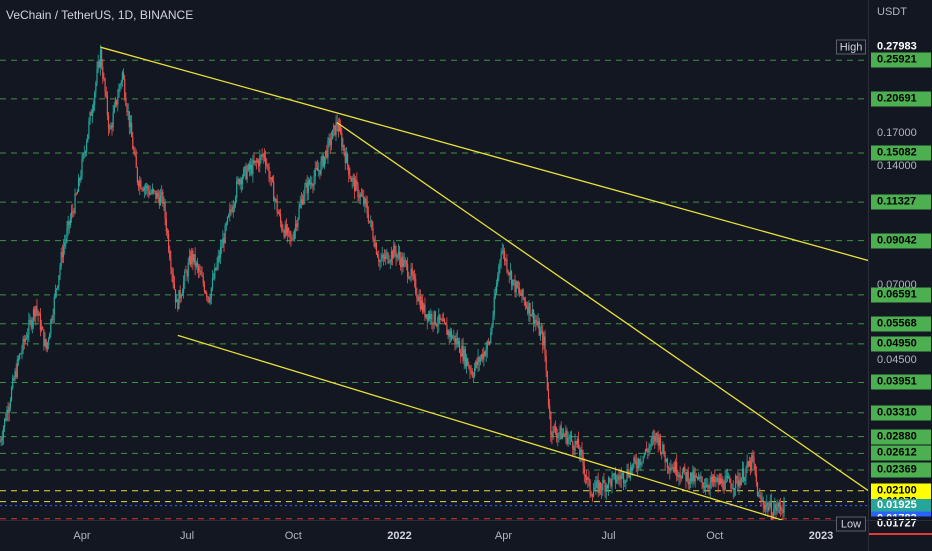  Describe the element at coordinates (901, 153) in the screenshot. I see `level-badge-green: 0.15082` at that location.